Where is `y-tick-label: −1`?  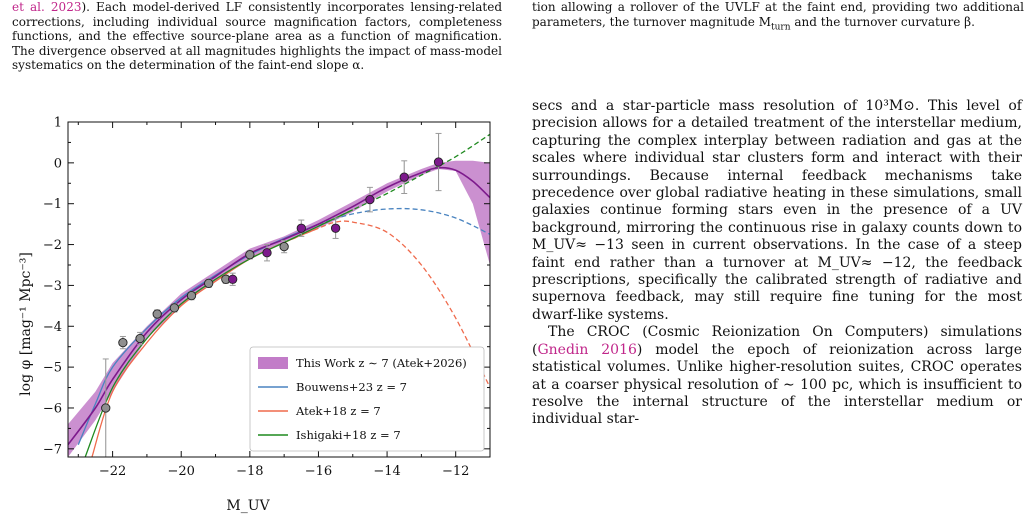
y-tick-label: −1 is located at coordinates (52, 204).